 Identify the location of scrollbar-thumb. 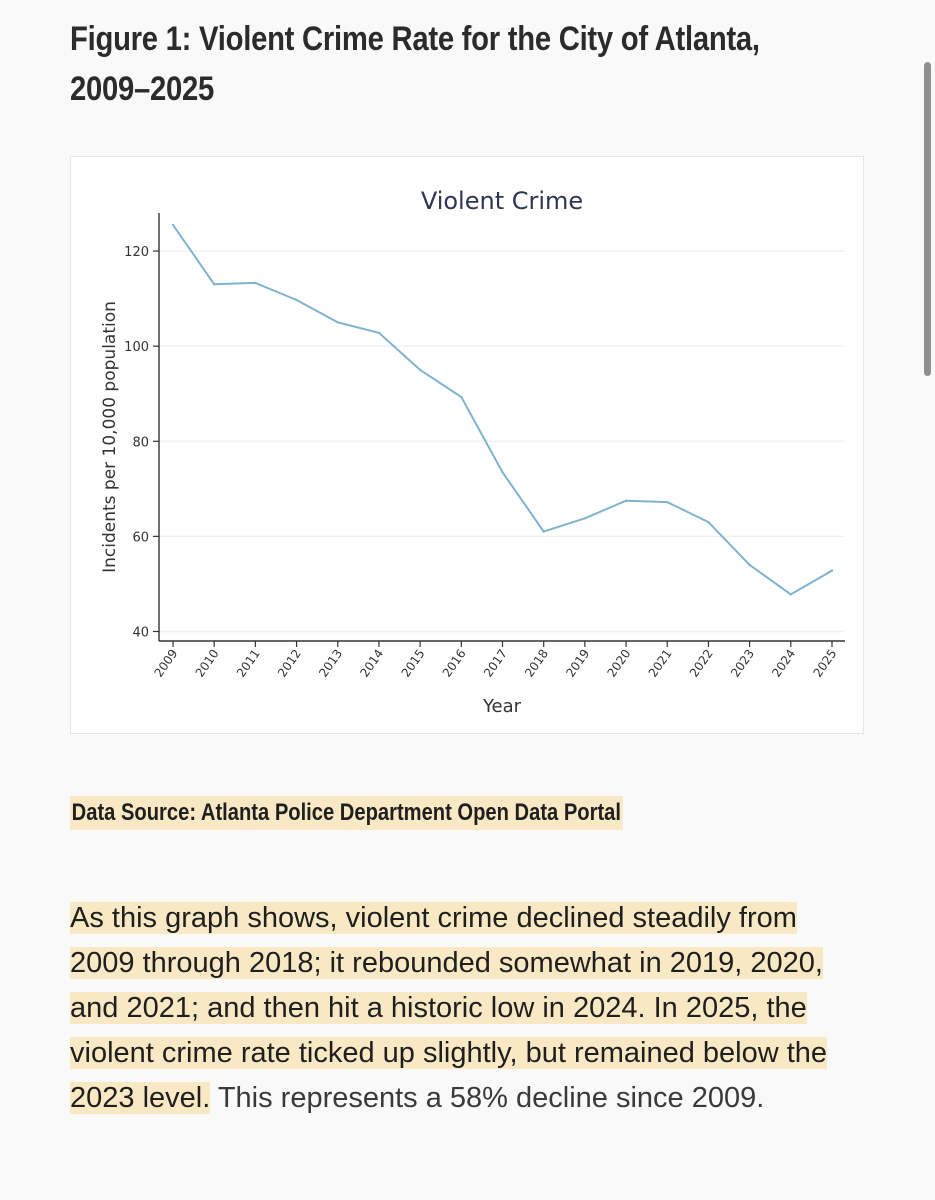
(927, 219).